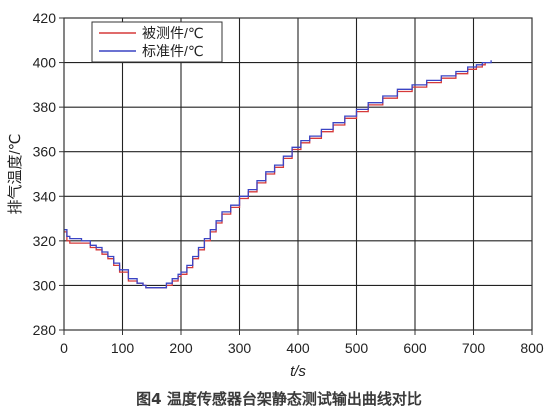 This screenshot has height=418, width=558. Describe the element at coordinates (45, 18) in the screenshot. I see `y-tick-label: 420` at that location.